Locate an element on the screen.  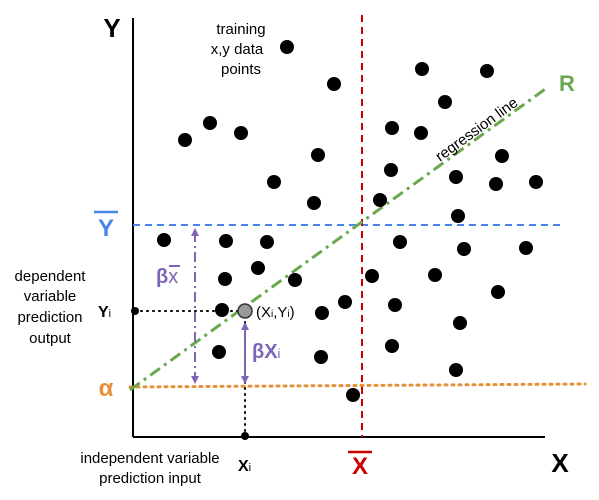
legend-point-dot is located at coordinates (287, 47).